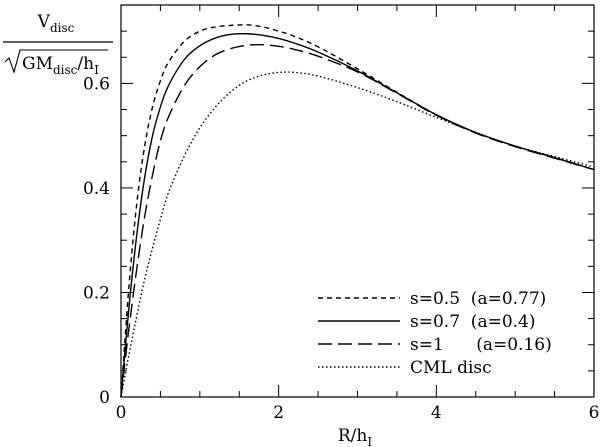 The width and height of the screenshot is (600, 447). What do you see at coordinates (104, 398) in the screenshot?
I see `y-tick-label: 0` at bounding box center [104, 398].